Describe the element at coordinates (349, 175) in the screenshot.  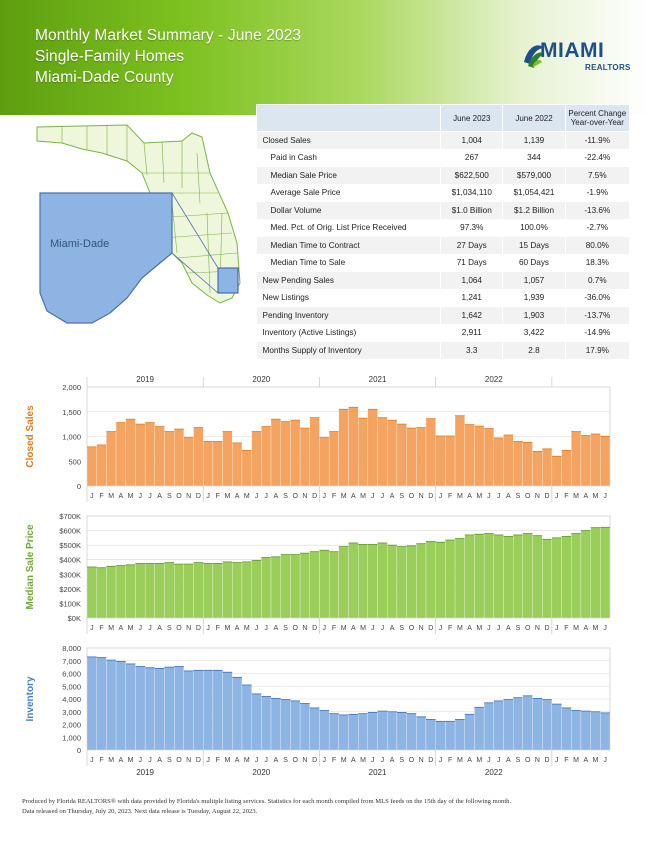
I see `row-label: Median Sale Price` at that location.